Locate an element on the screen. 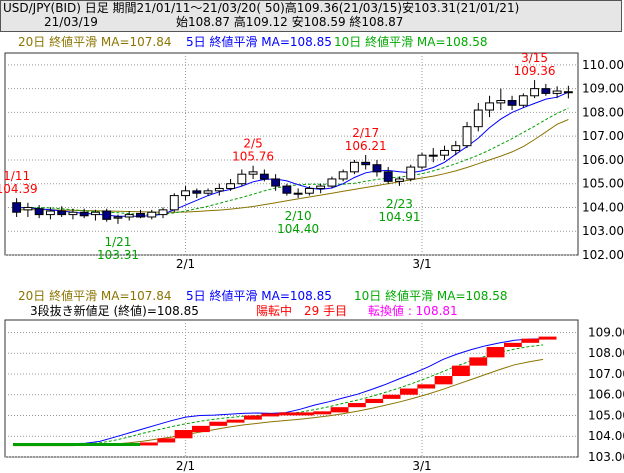 The height and width of the screenshot is (473, 624). bottom-x-tick-label: 3/1 is located at coordinates (421, 466).